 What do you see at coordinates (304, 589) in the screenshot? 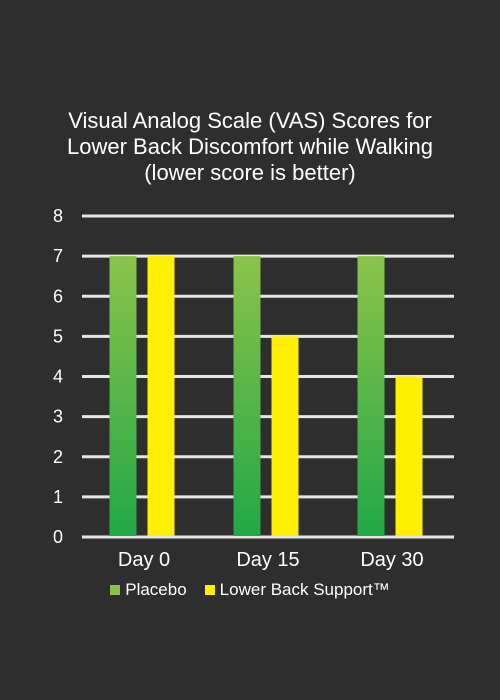
I see `legend-label-lower-back-support: Lower Back Support™` at bounding box center [304, 589].